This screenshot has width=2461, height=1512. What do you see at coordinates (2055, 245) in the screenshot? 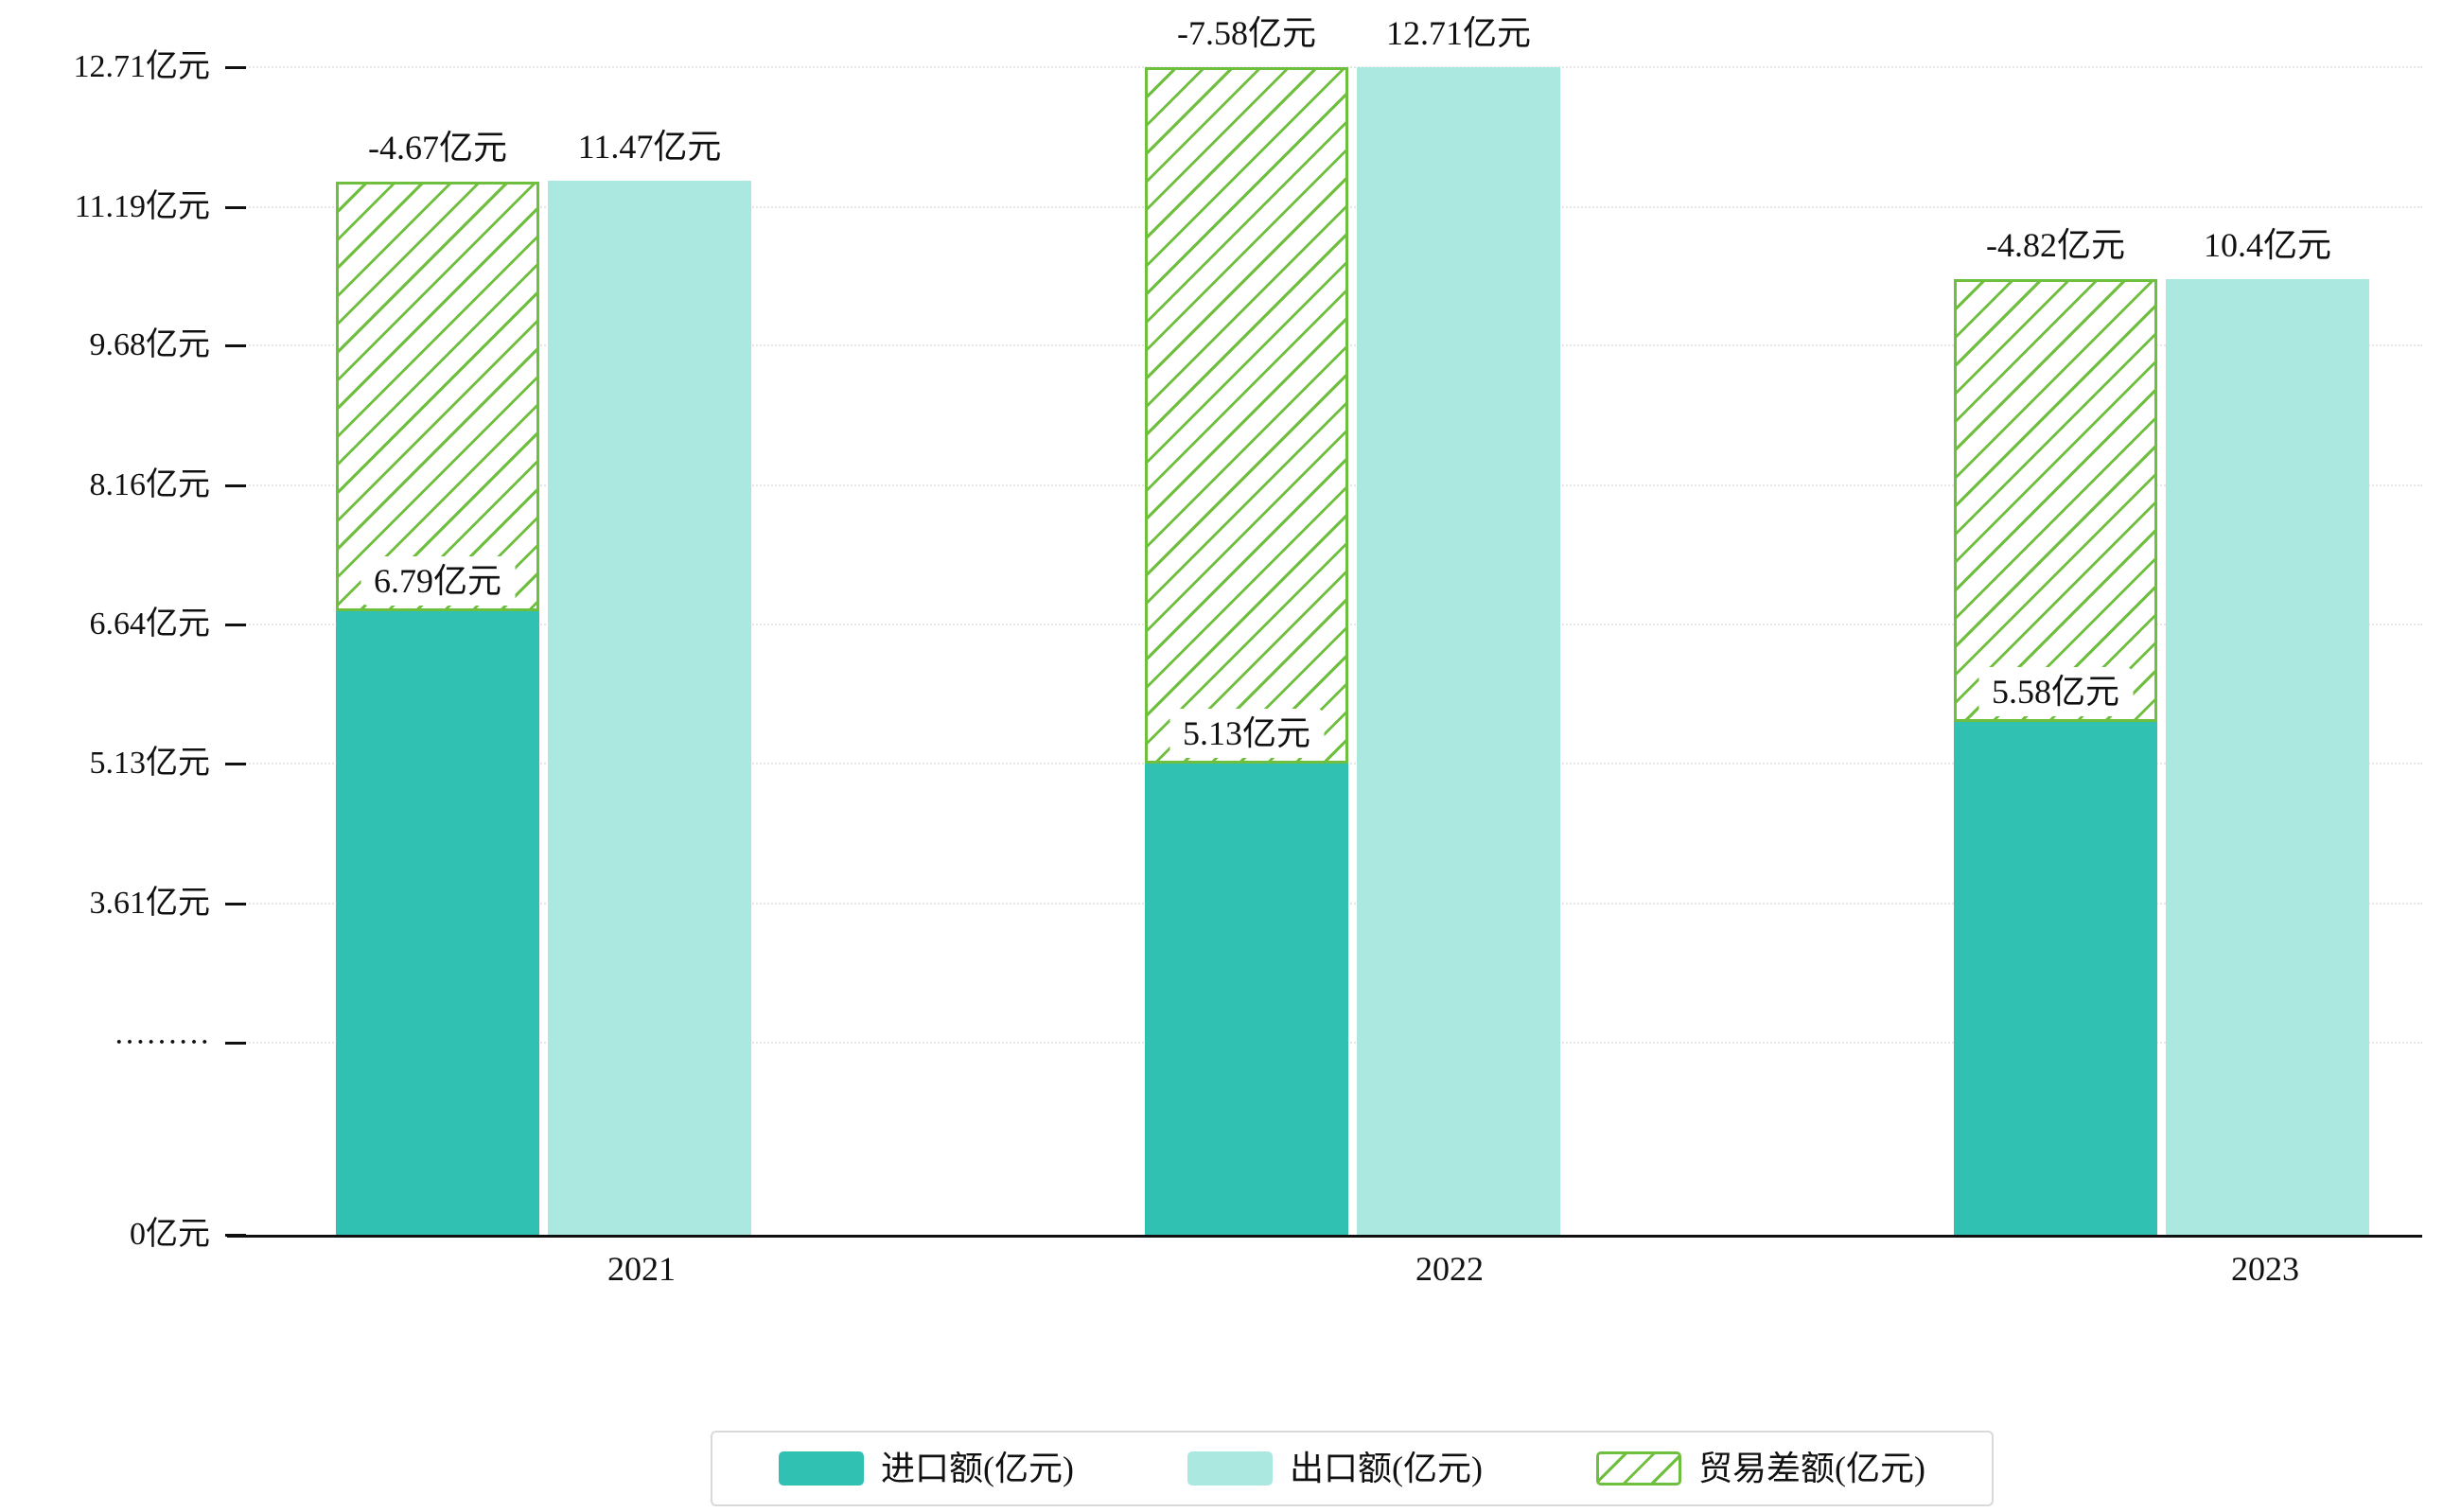
I see `trade-balance-value-label-2023: -4.82亿元` at bounding box center [2055, 245].